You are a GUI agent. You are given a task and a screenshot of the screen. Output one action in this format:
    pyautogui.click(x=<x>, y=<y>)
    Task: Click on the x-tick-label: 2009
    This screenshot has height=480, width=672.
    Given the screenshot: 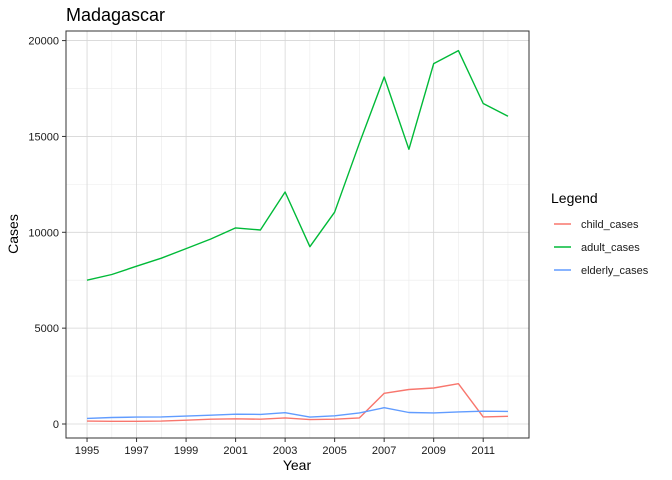 What is the action you would take?
    pyautogui.click(x=433, y=451)
    